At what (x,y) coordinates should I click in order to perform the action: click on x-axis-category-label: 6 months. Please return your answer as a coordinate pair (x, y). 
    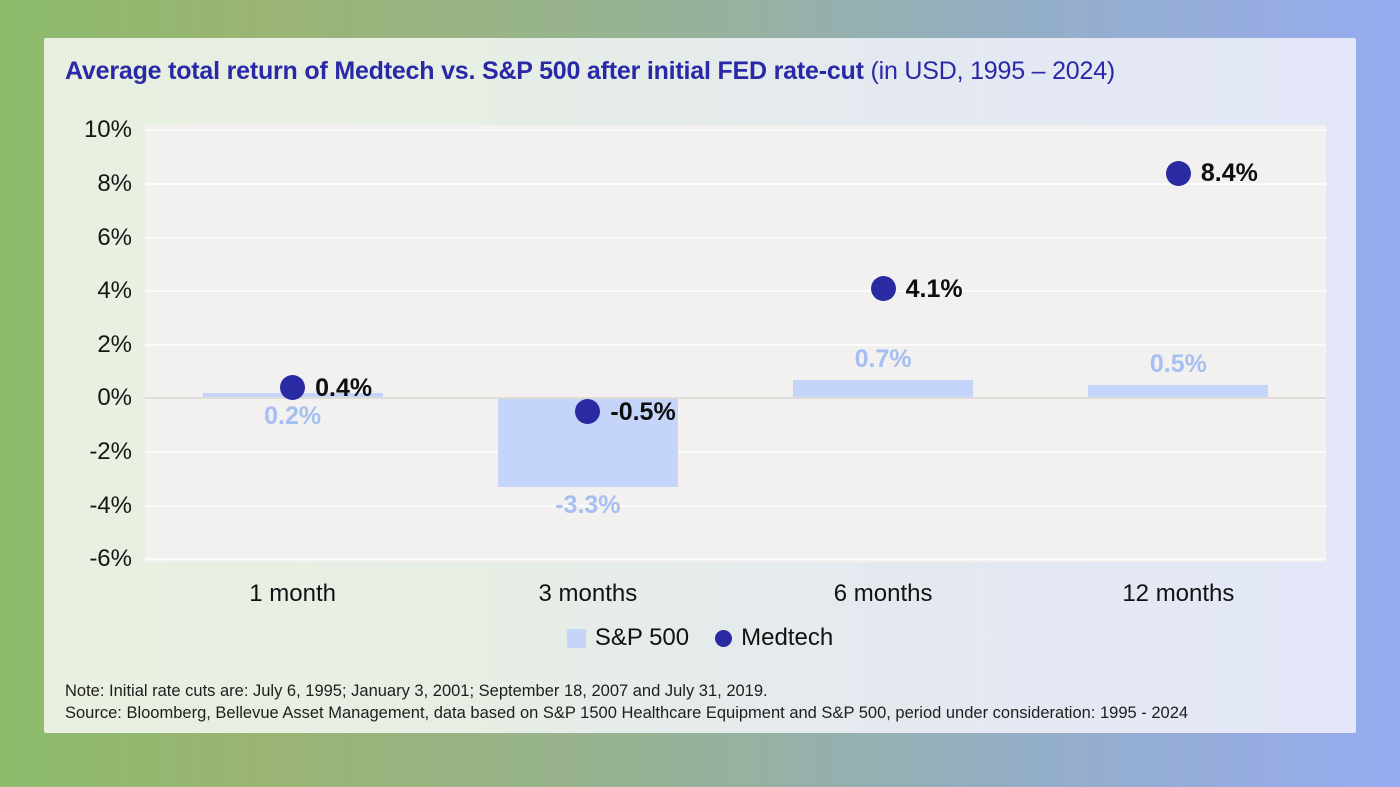
    Looking at the image, I should click on (883, 593).